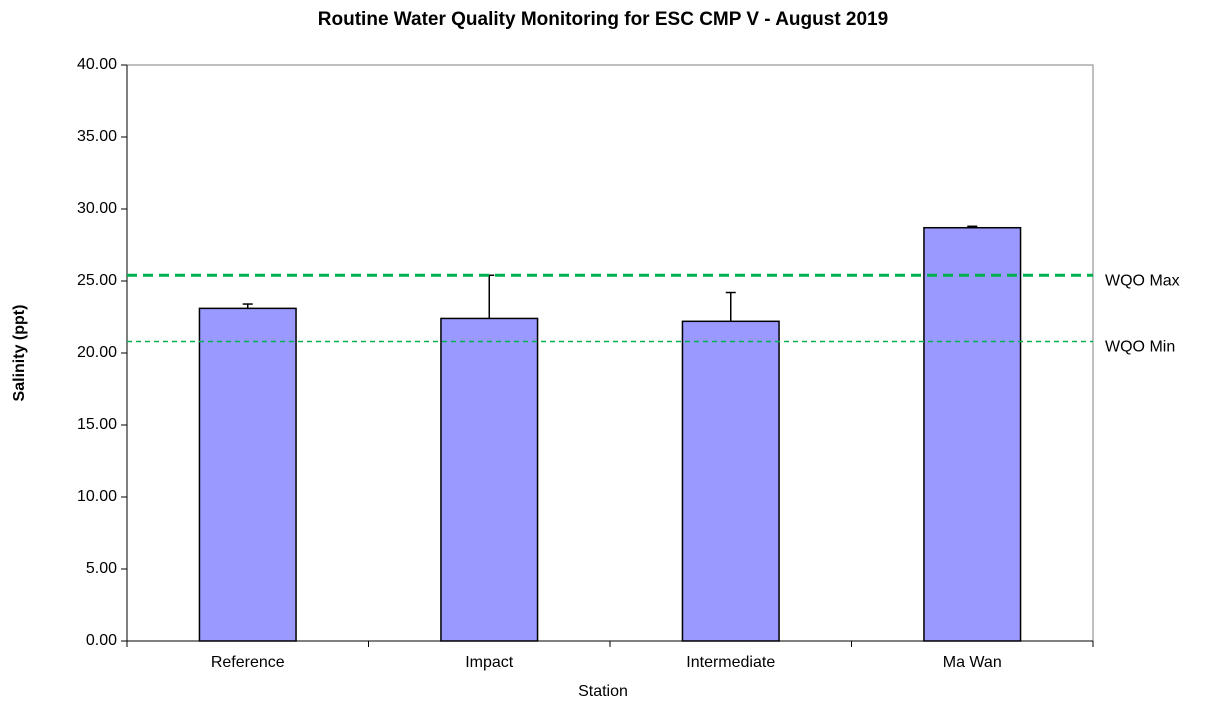 Image resolution: width=1207 pixels, height=706 pixels. I want to click on x-tick-label: Intermediate, so click(730, 662).